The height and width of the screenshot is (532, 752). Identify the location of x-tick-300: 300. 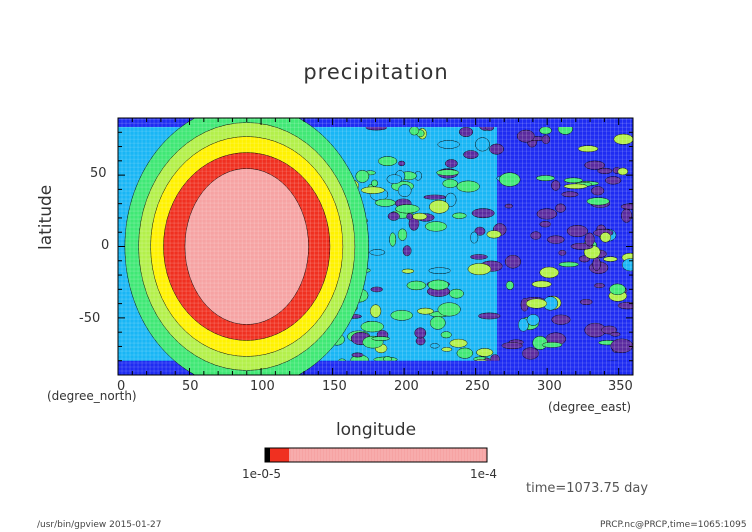
(549, 386).